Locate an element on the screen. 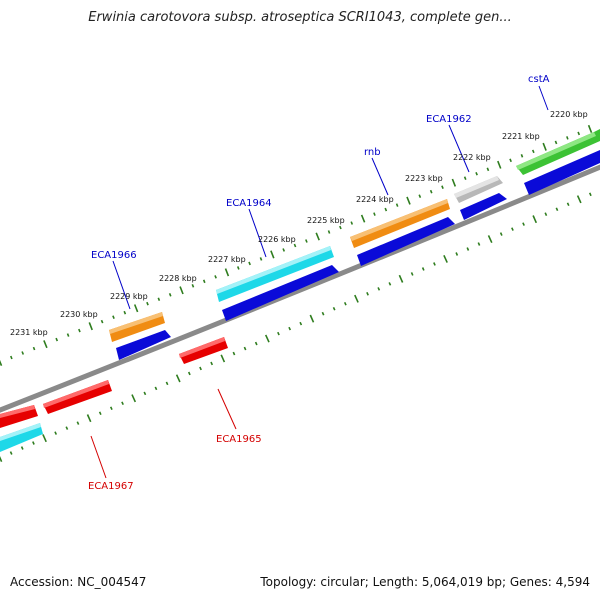 This screenshot has height=600, width=600. kbp-label: 2227 kbp is located at coordinates (227, 259).